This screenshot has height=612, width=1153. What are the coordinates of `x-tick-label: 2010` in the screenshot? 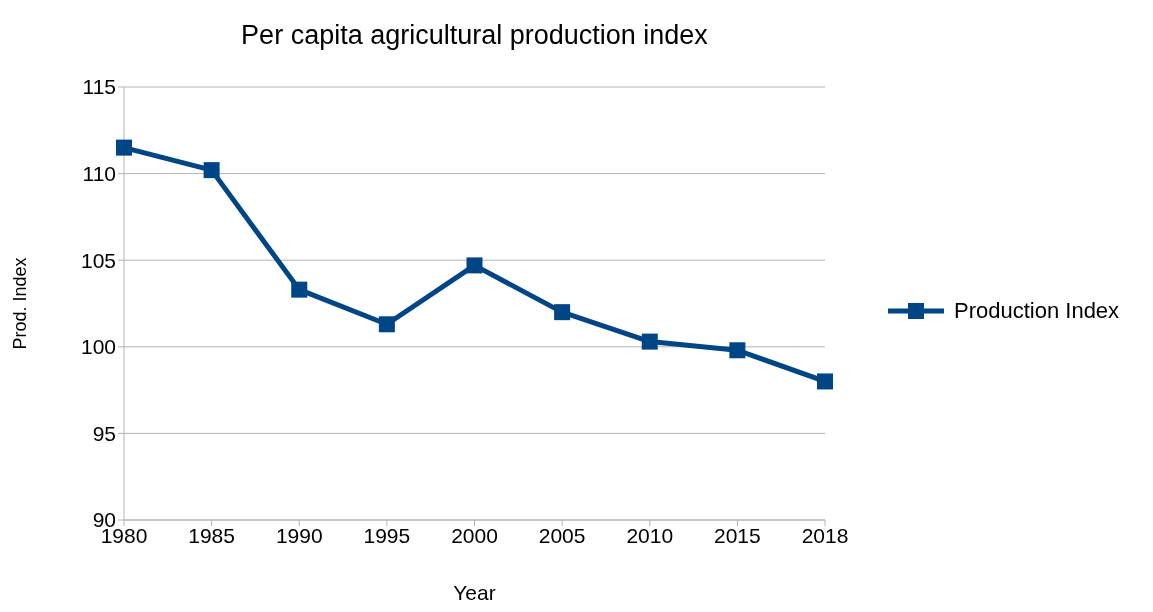 It's located at (650, 535).